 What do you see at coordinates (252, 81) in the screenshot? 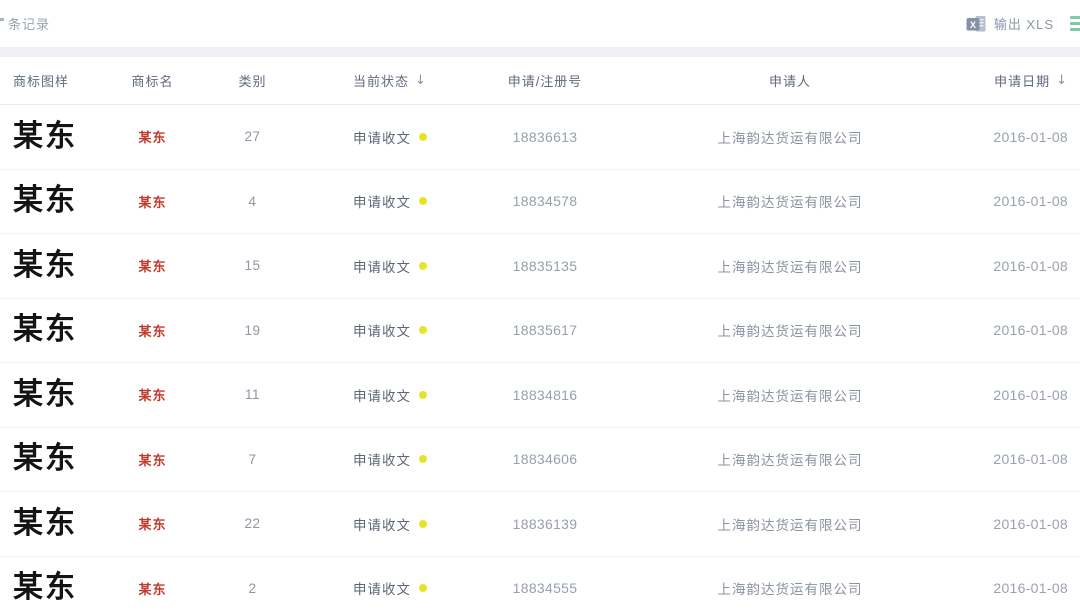
I see `column-header-label: 类别` at bounding box center [252, 81].